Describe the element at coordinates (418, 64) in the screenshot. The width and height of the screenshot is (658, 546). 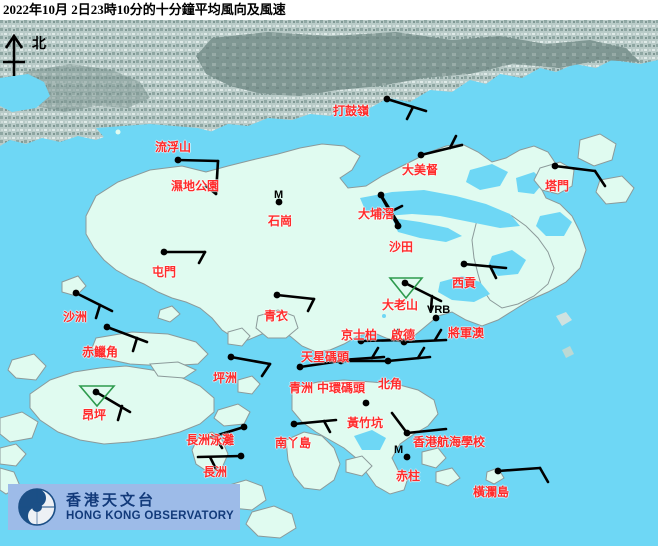
I see `mainland-vegetation` at that location.